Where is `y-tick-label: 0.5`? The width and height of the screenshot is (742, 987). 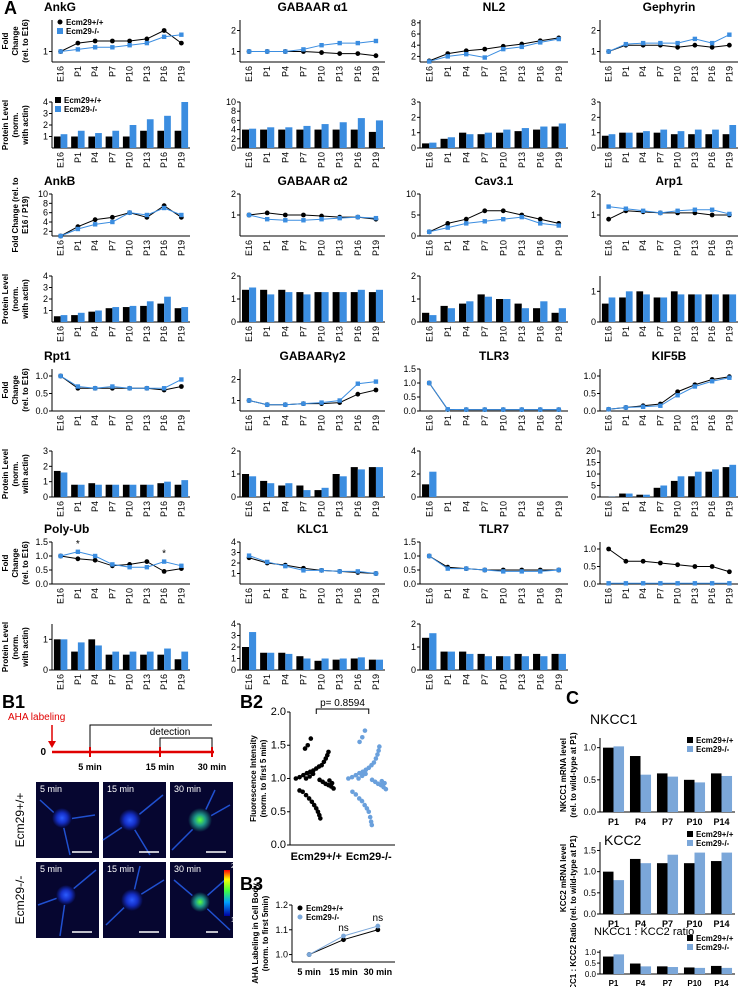 y-tick-label: 0.5 is located at coordinates (409, 397).